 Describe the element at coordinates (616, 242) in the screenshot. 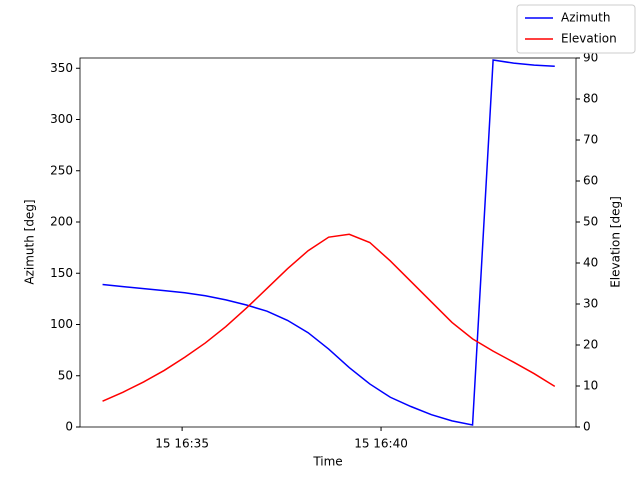

I see `y2-axis-label: Elevation [deg]` at that location.